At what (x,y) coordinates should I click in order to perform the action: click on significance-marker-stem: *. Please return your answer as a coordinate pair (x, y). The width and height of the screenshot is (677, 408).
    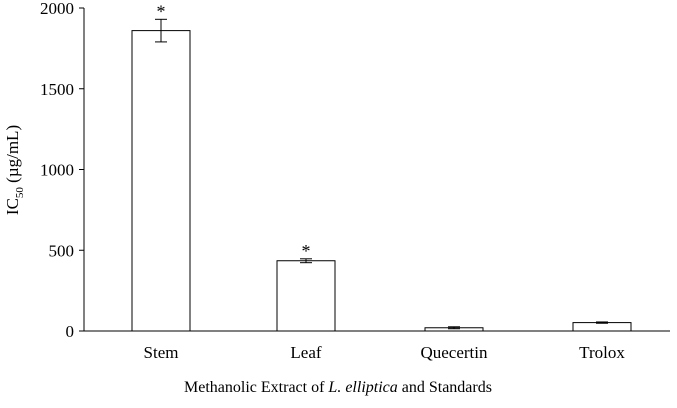
    Looking at the image, I should click on (161, 11).